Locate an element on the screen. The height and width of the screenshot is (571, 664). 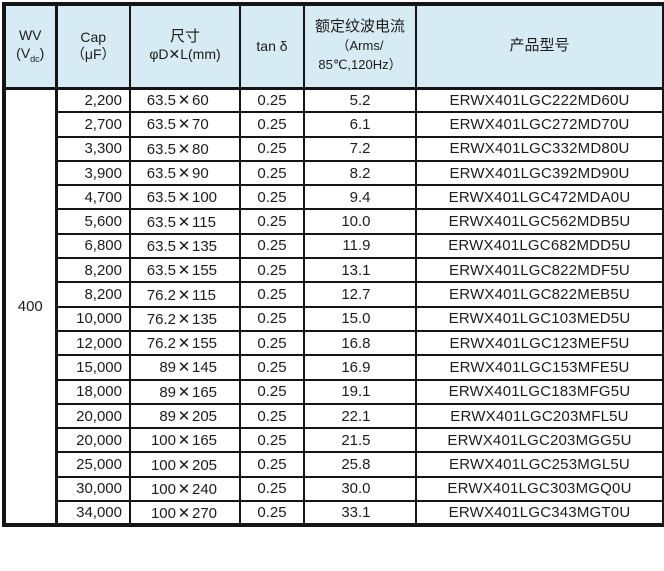
ripple-current-cell: 10.0 is located at coordinates (360, 221).